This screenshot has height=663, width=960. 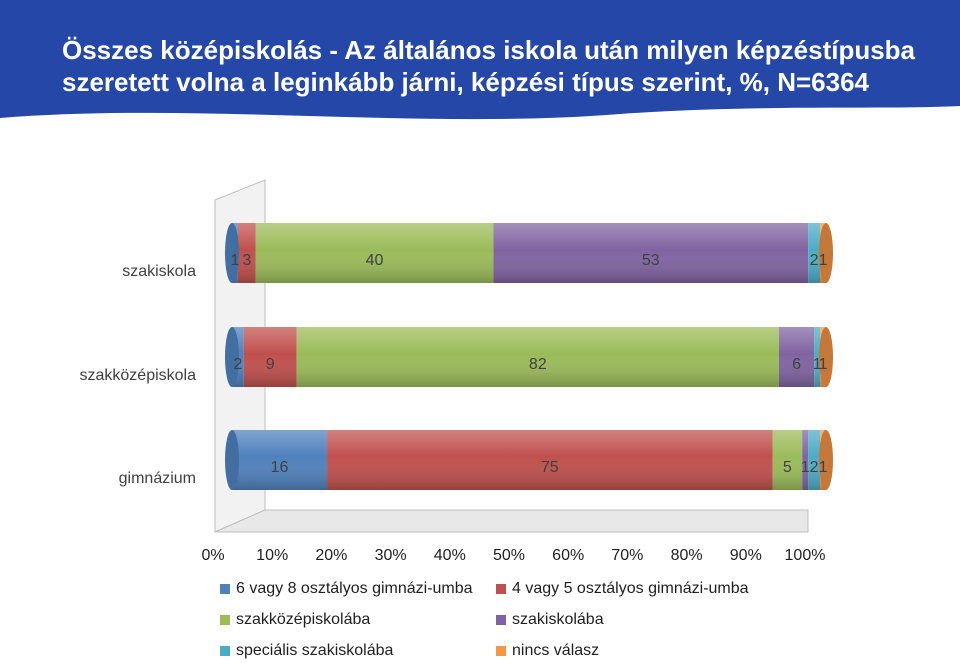 I want to click on category-labels: szakiskola szakközépiskola gimnázium, so click(x=138, y=375).